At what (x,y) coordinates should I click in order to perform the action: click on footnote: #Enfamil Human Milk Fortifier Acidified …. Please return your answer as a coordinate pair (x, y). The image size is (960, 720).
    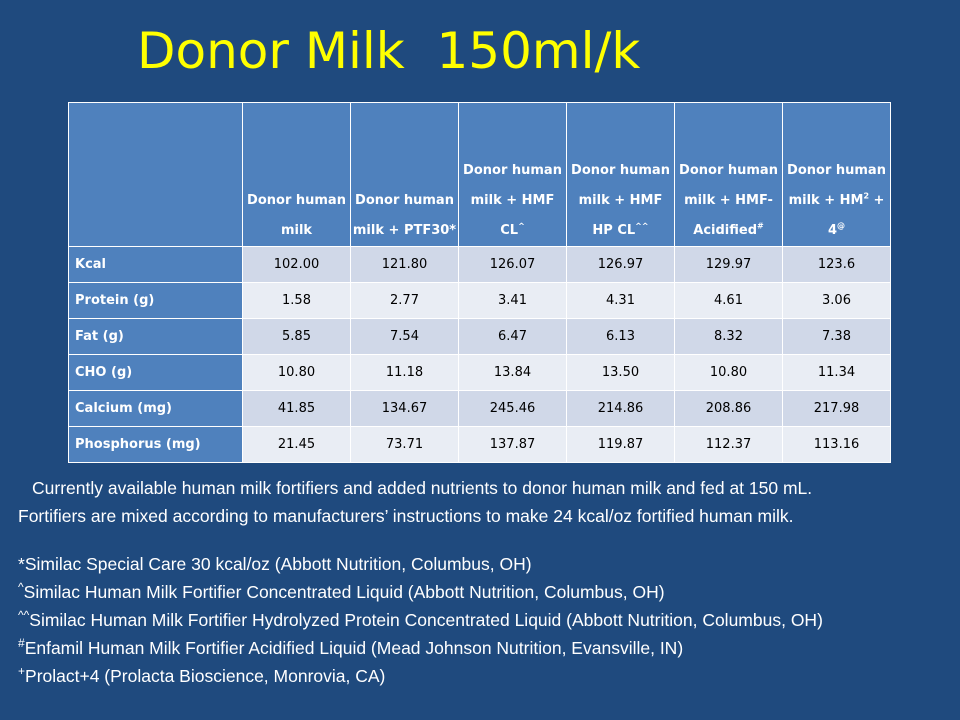
    Looking at the image, I should click on (420, 648).